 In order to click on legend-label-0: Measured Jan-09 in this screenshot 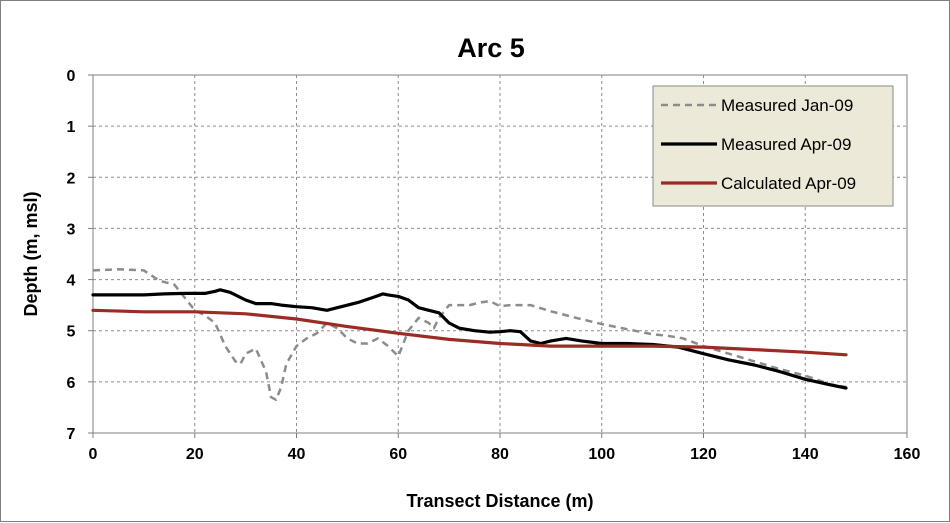, I will do `click(787, 105)`.